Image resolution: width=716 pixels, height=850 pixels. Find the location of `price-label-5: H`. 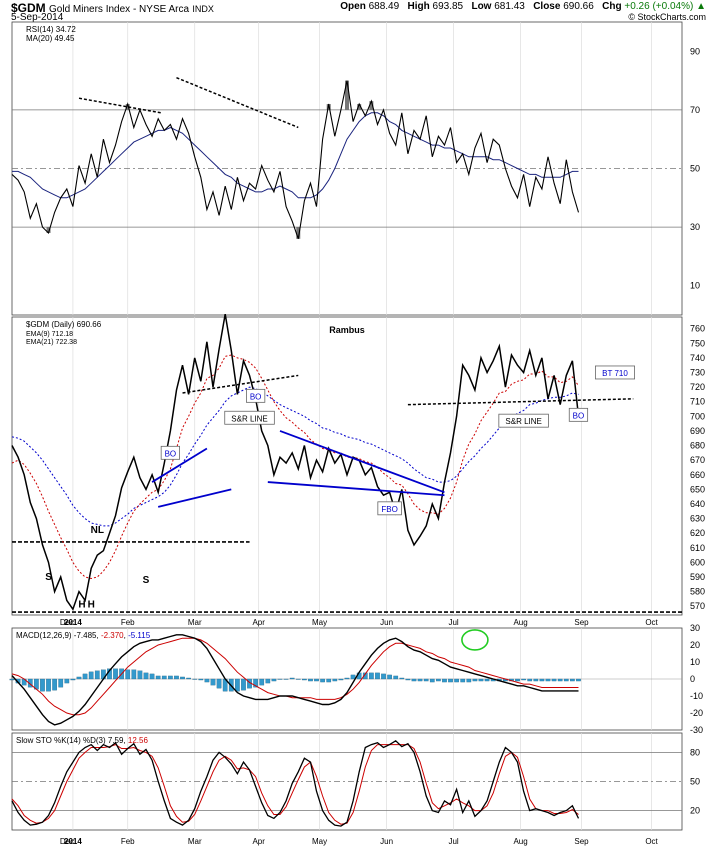

price-label-5: H is located at coordinates (91, 605).